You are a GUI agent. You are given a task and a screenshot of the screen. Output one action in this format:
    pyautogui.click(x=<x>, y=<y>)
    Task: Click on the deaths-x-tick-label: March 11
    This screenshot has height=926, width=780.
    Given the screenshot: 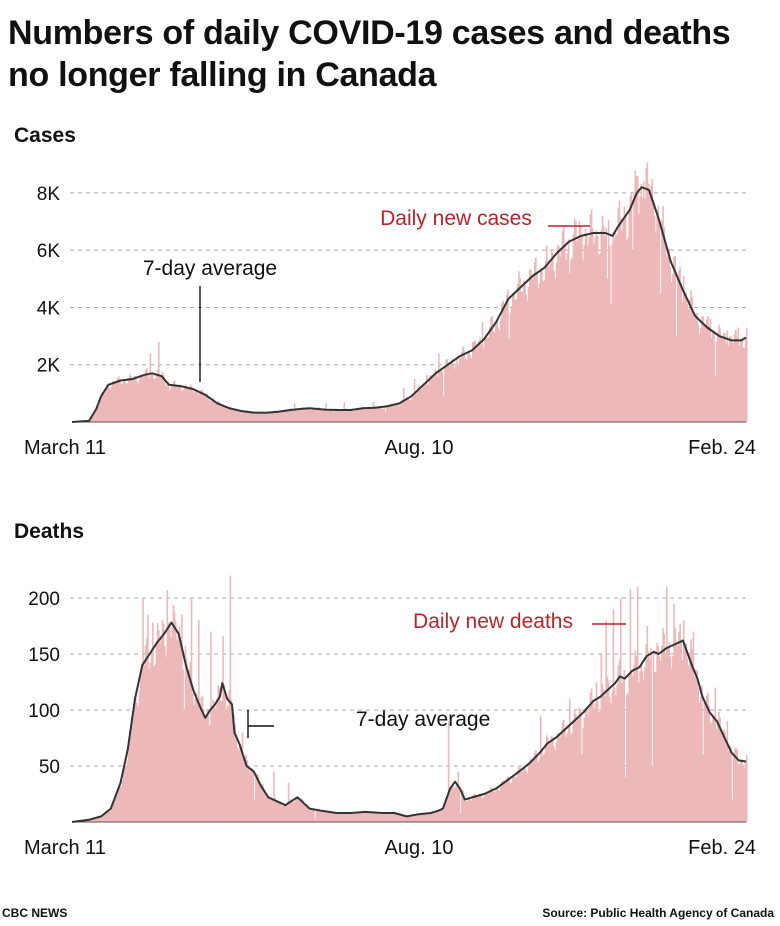 What is the action you would take?
    pyautogui.click(x=65, y=848)
    